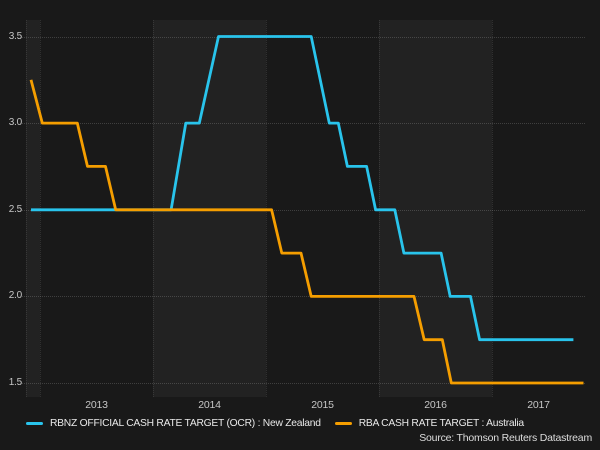 The width and height of the screenshot is (600, 450). I want to click on legend-swatch-australia, so click(343, 423).